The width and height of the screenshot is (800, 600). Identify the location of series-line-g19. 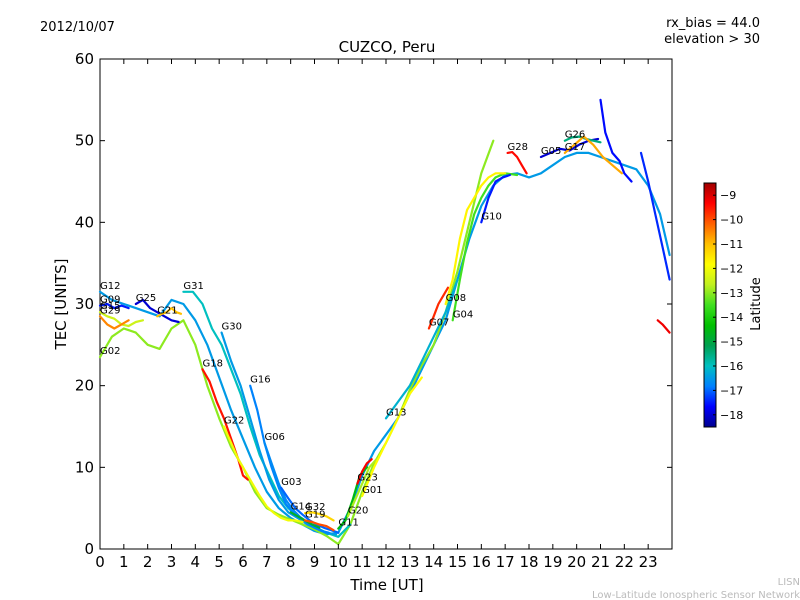
(319, 525).